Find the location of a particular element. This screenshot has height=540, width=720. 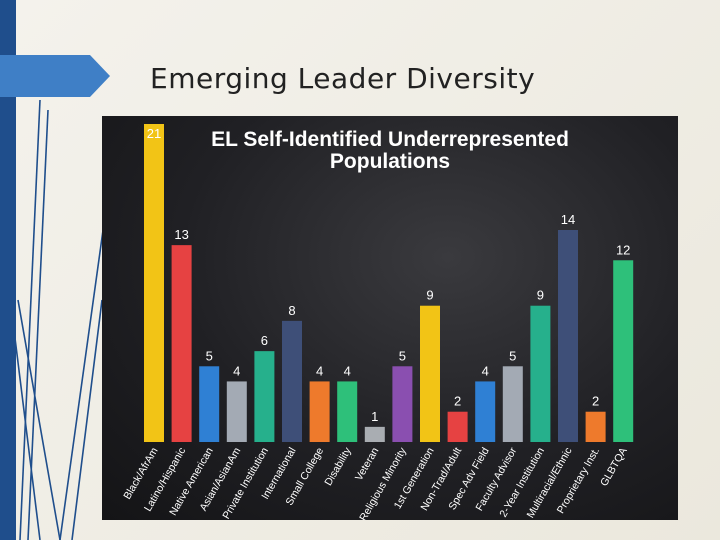

left-accent-bar is located at coordinates (8, 270).